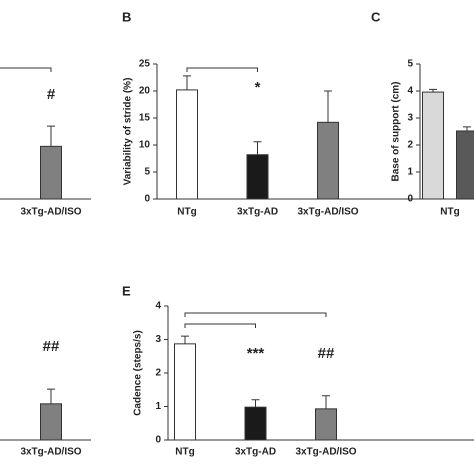  What do you see at coordinates (145, 118) in the screenshot?
I see `y-tick-label: 15` at bounding box center [145, 118].